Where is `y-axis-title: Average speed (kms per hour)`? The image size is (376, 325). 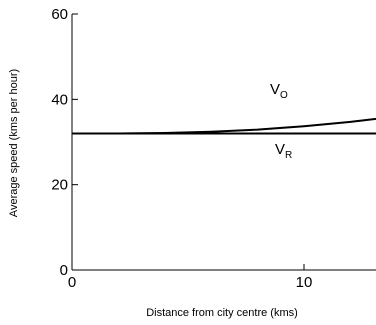
y-axis-title: Average speed (kms per hour) is located at coordinates (14, 143).